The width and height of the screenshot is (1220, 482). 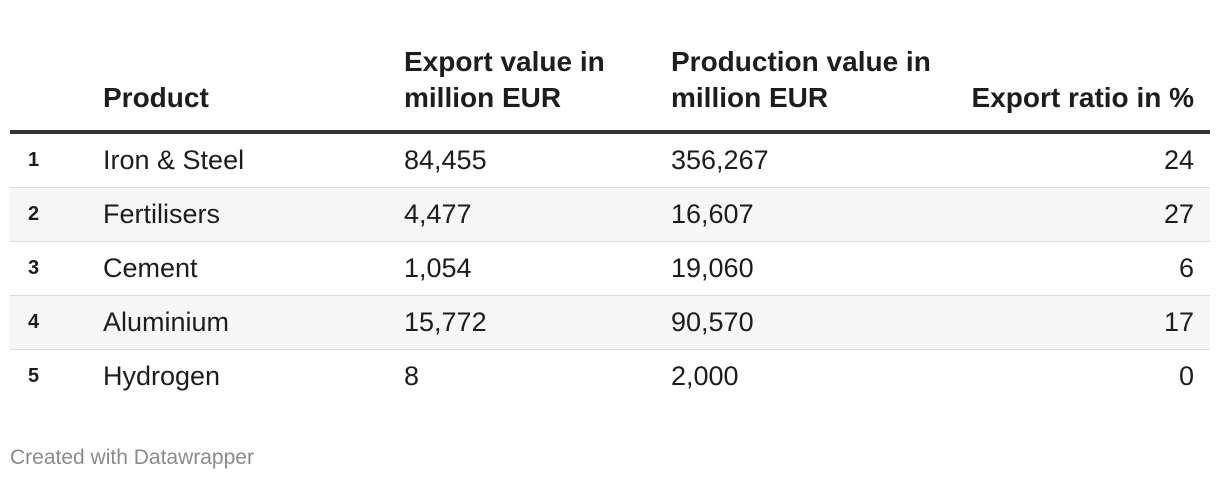 I want to click on production-value-cell: 90,570, so click(x=821, y=322).